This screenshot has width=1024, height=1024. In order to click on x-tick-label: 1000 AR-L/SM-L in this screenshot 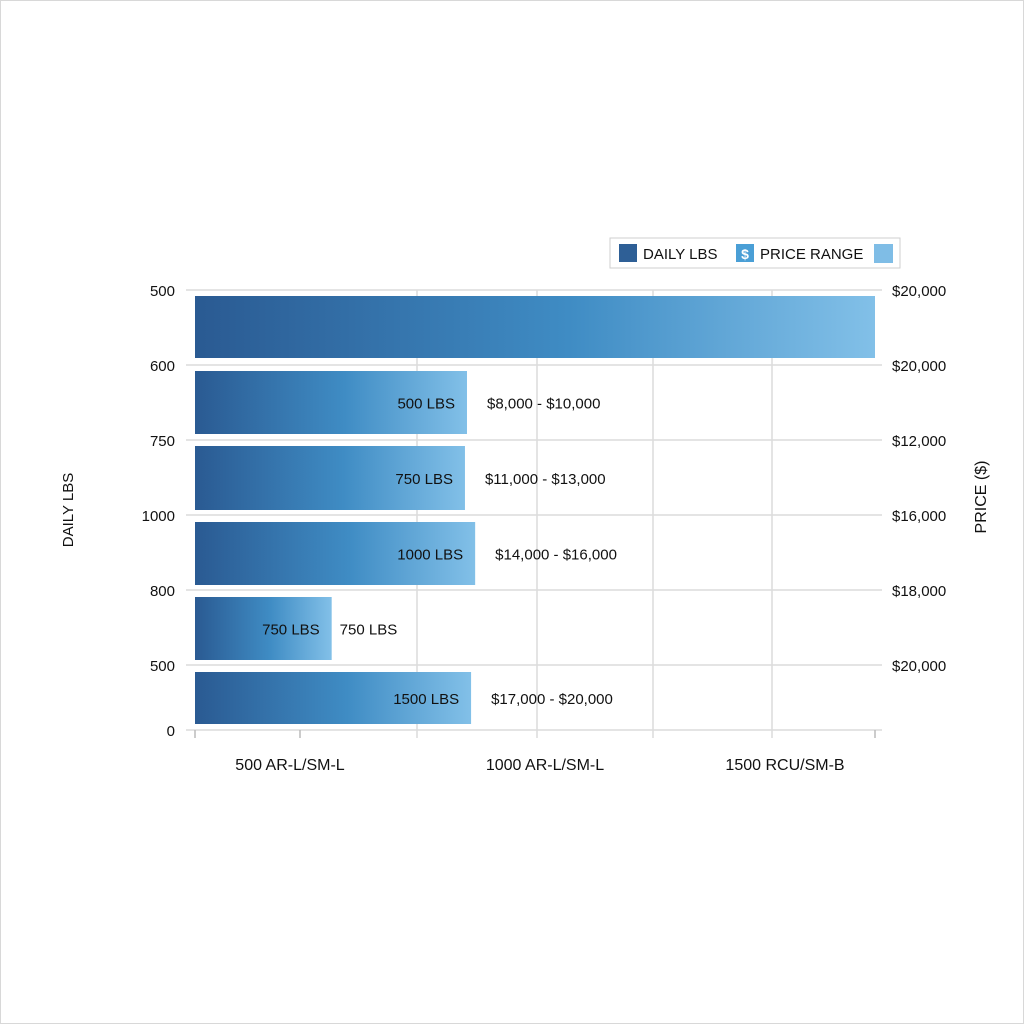, I will do `click(545, 765)`.